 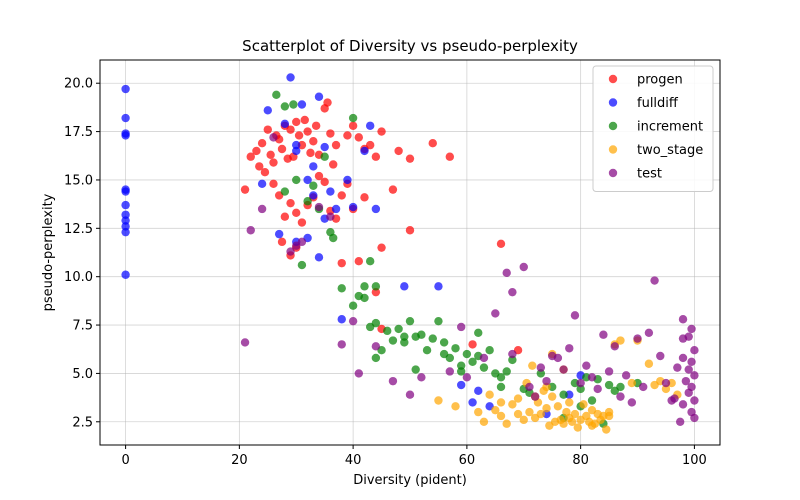 What do you see at coordinates (660, 80) in the screenshot?
I see `legend-label-progen: progen` at bounding box center [660, 80].